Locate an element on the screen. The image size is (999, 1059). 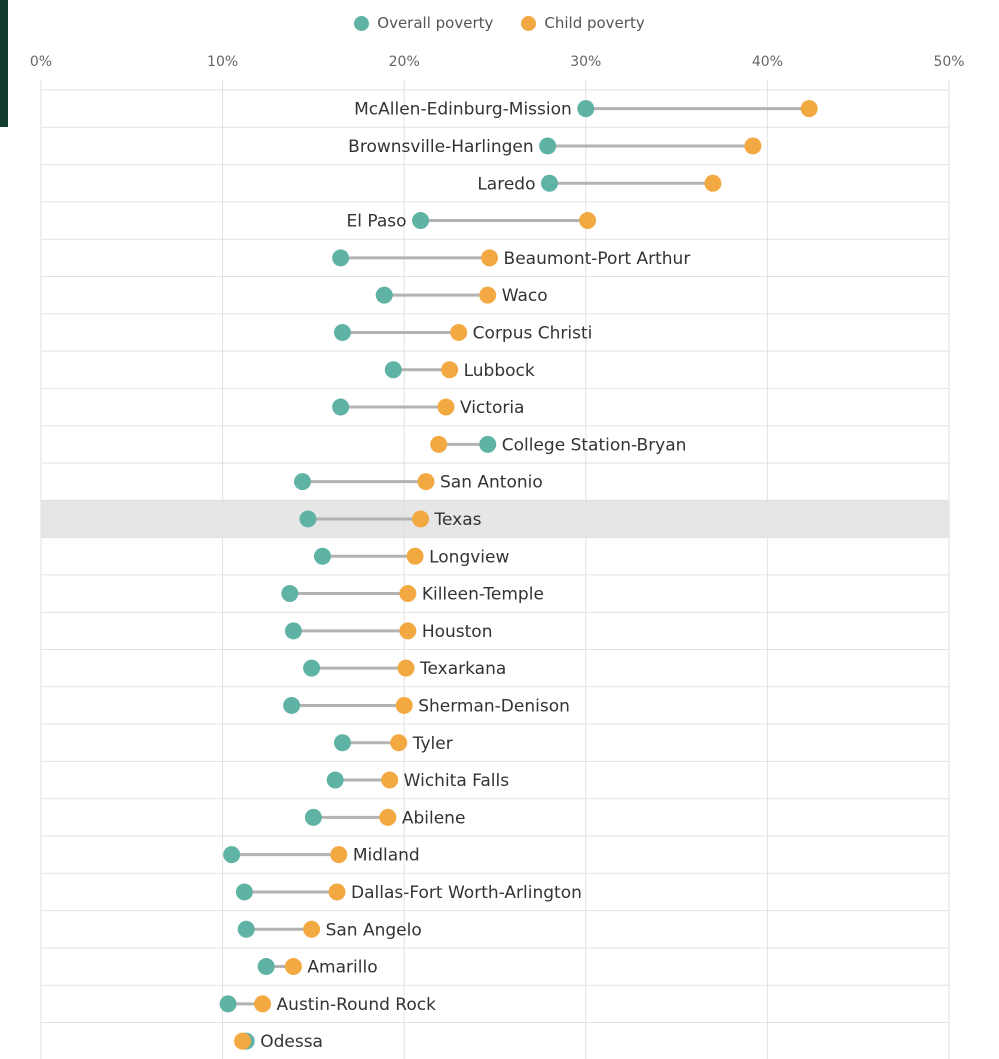
category-label: Odessa is located at coordinates (291, 1042).